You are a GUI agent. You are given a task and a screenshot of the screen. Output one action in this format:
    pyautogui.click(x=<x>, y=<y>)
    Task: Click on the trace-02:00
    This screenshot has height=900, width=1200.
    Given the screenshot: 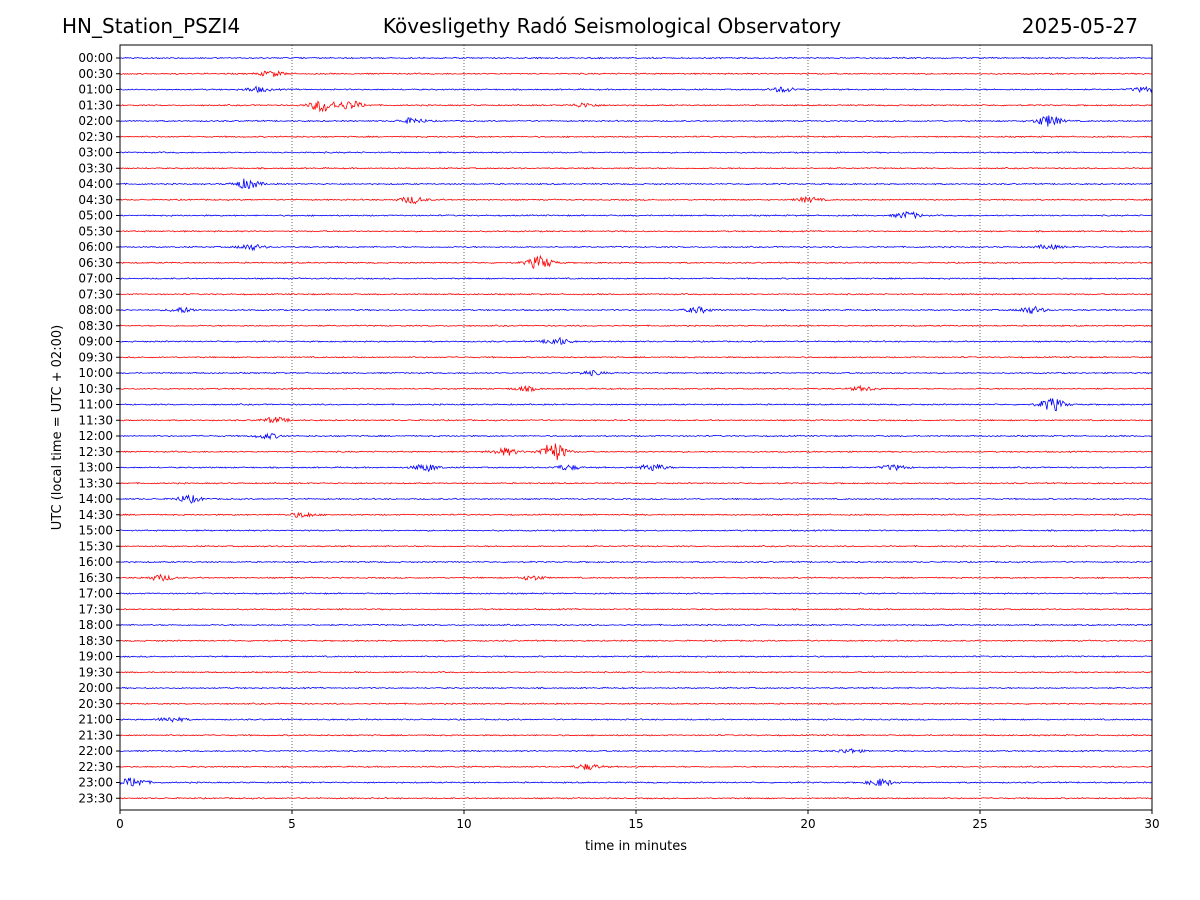 What is the action you would take?
    pyautogui.click(x=636, y=121)
    